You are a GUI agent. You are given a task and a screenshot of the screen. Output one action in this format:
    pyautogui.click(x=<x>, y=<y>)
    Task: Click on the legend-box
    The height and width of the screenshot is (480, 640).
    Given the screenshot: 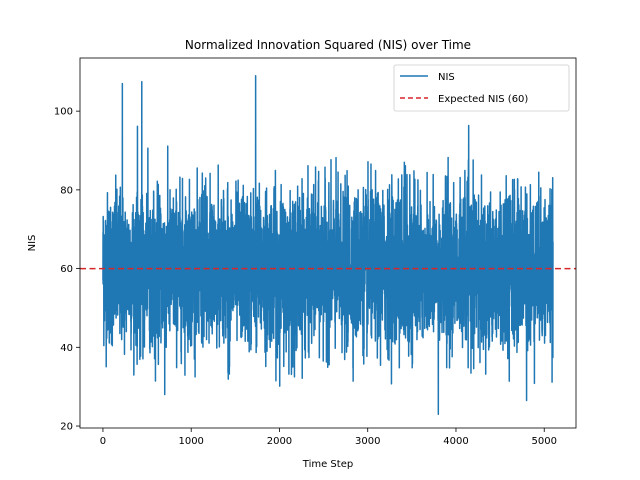 What is the action you would take?
    pyautogui.click(x=481, y=88)
    